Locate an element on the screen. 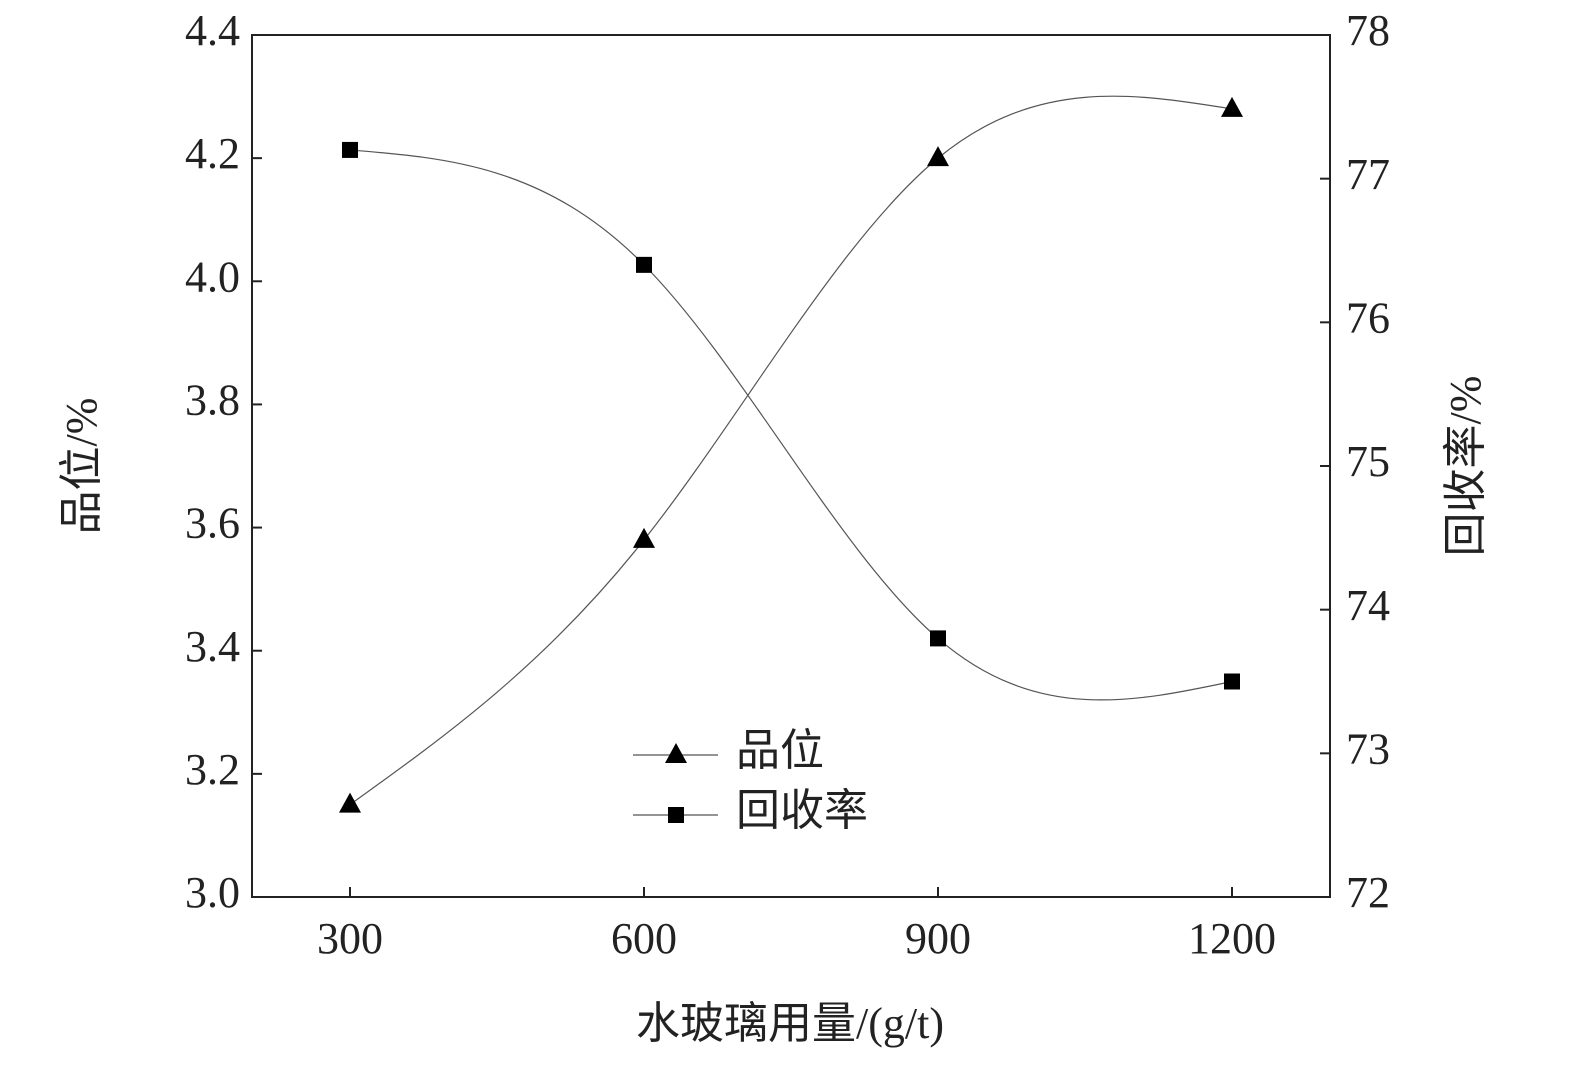  y-tick-label: 3.4 is located at coordinates (212, 646).